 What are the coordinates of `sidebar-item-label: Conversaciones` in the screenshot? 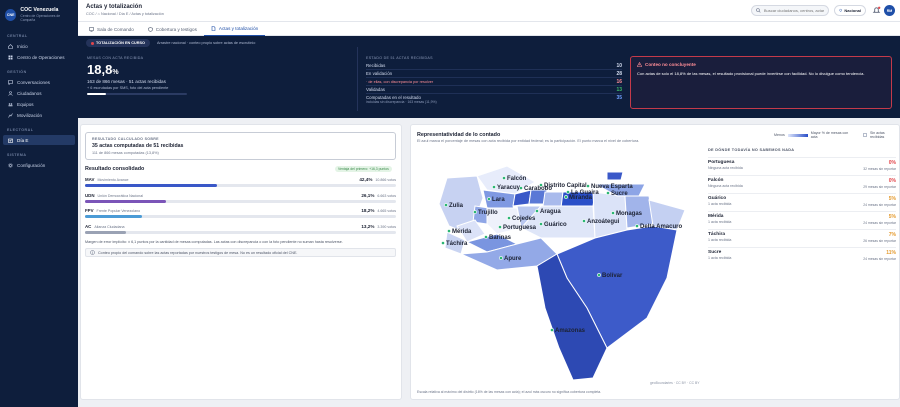 It's located at (33, 82).